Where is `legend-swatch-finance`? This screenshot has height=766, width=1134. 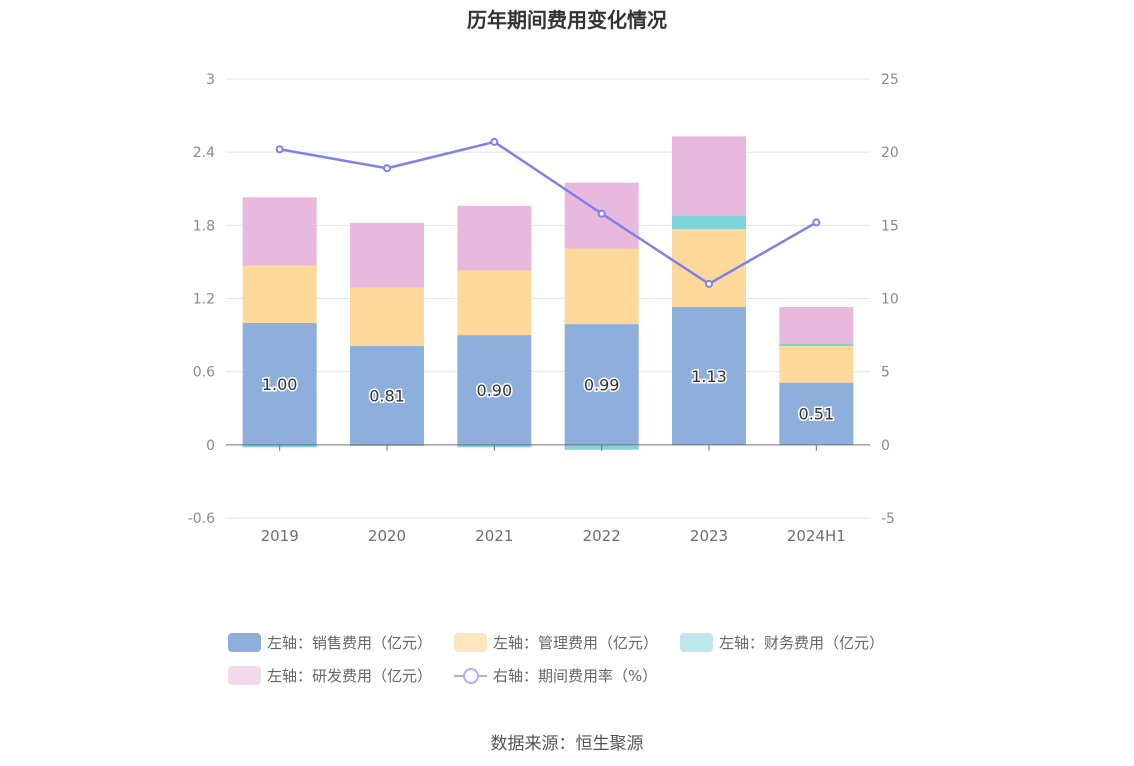 legend-swatch-finance is located at coordinates (697, 642).